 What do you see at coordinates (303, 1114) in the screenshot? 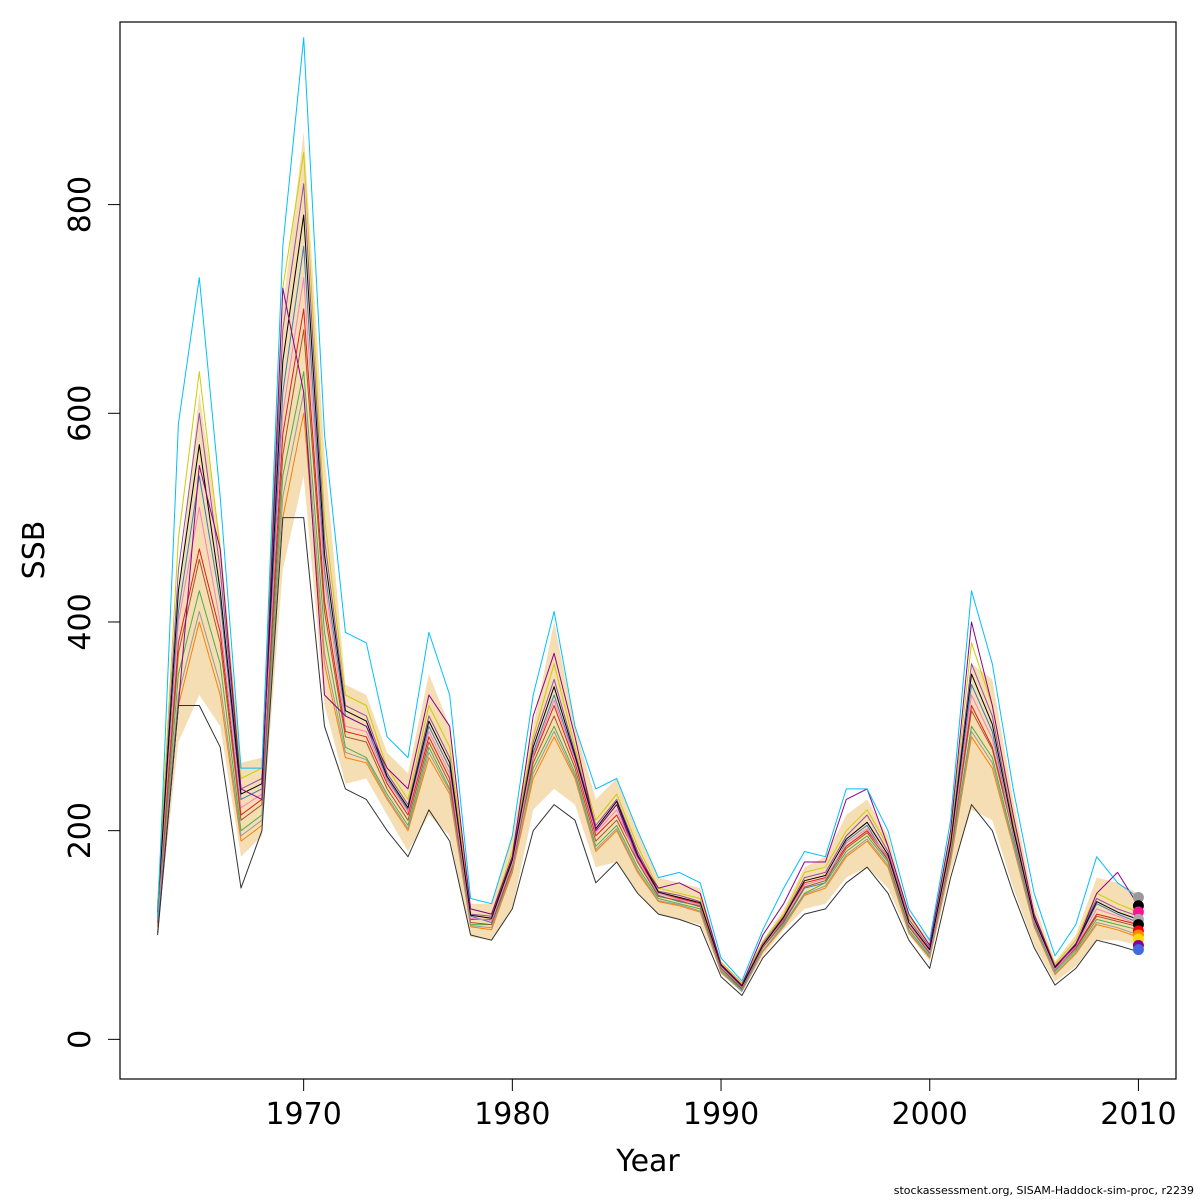
I see `x-tick-label: 1970` at bounding box center [303, 1114].